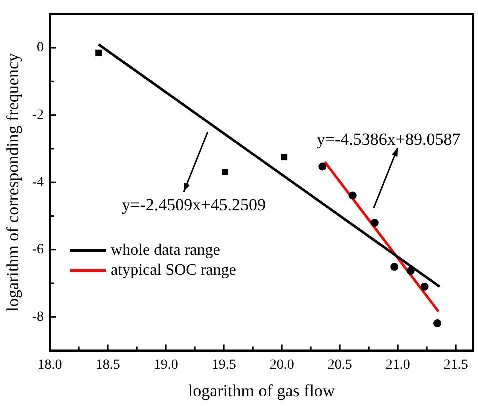 The width and height of the screenshot is (478, 406). Describe the element at coordinates (50, 365) in the screenshot. I see `x-tick-label: 18.0` at that location.